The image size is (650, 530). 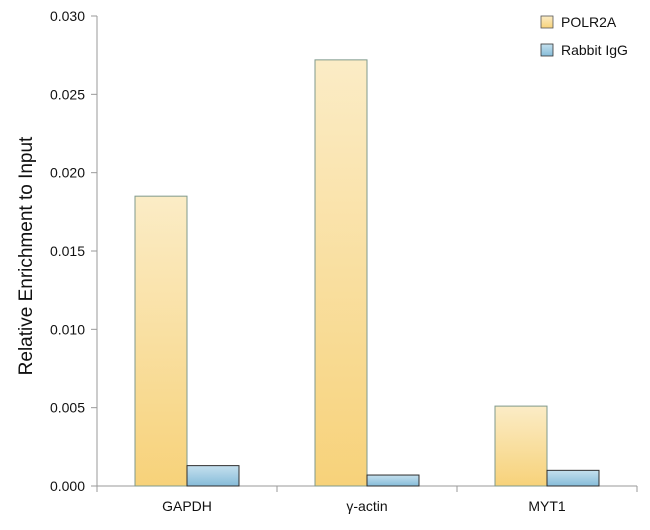 I want to click on y-tick-label: 0.025, so click(x=67, y=94).